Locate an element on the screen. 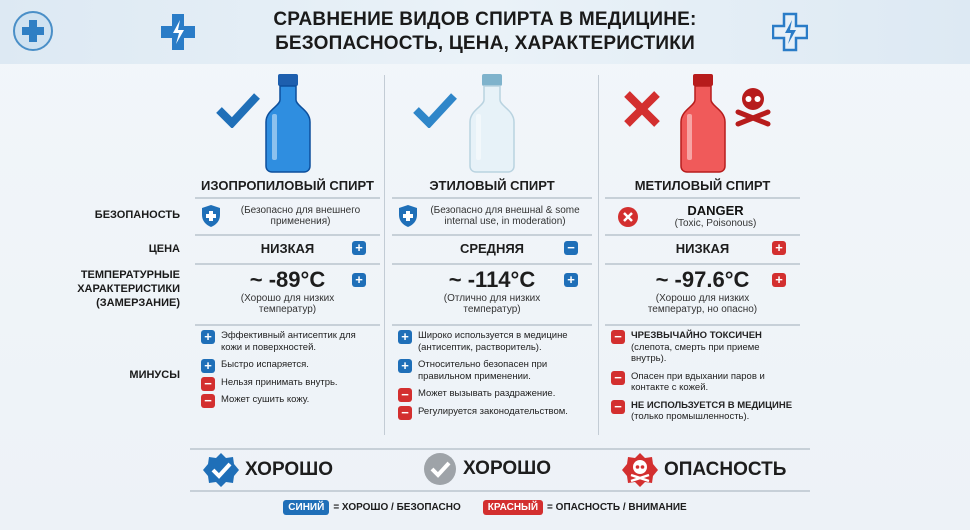 This screenshot has width=970, height=530. cross-icon is located at coordinates (642, 109).